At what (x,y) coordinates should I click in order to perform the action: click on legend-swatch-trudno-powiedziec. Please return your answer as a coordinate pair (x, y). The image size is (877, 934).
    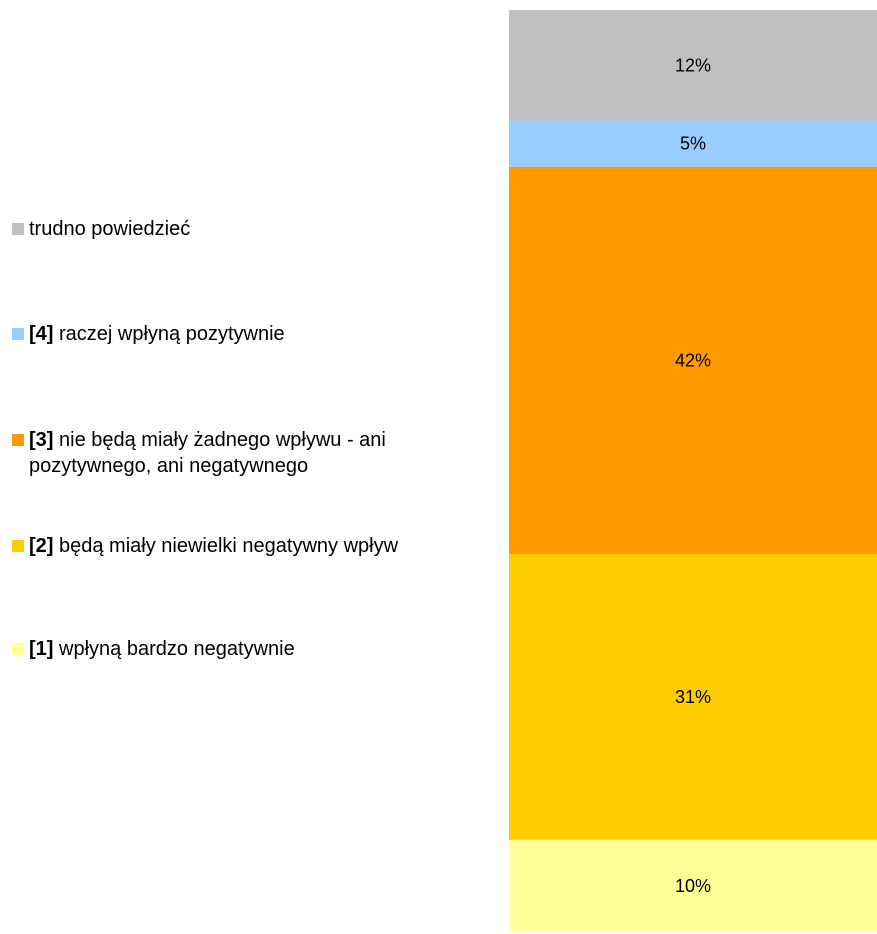
    Looking at the image, I should click on (18, 229).